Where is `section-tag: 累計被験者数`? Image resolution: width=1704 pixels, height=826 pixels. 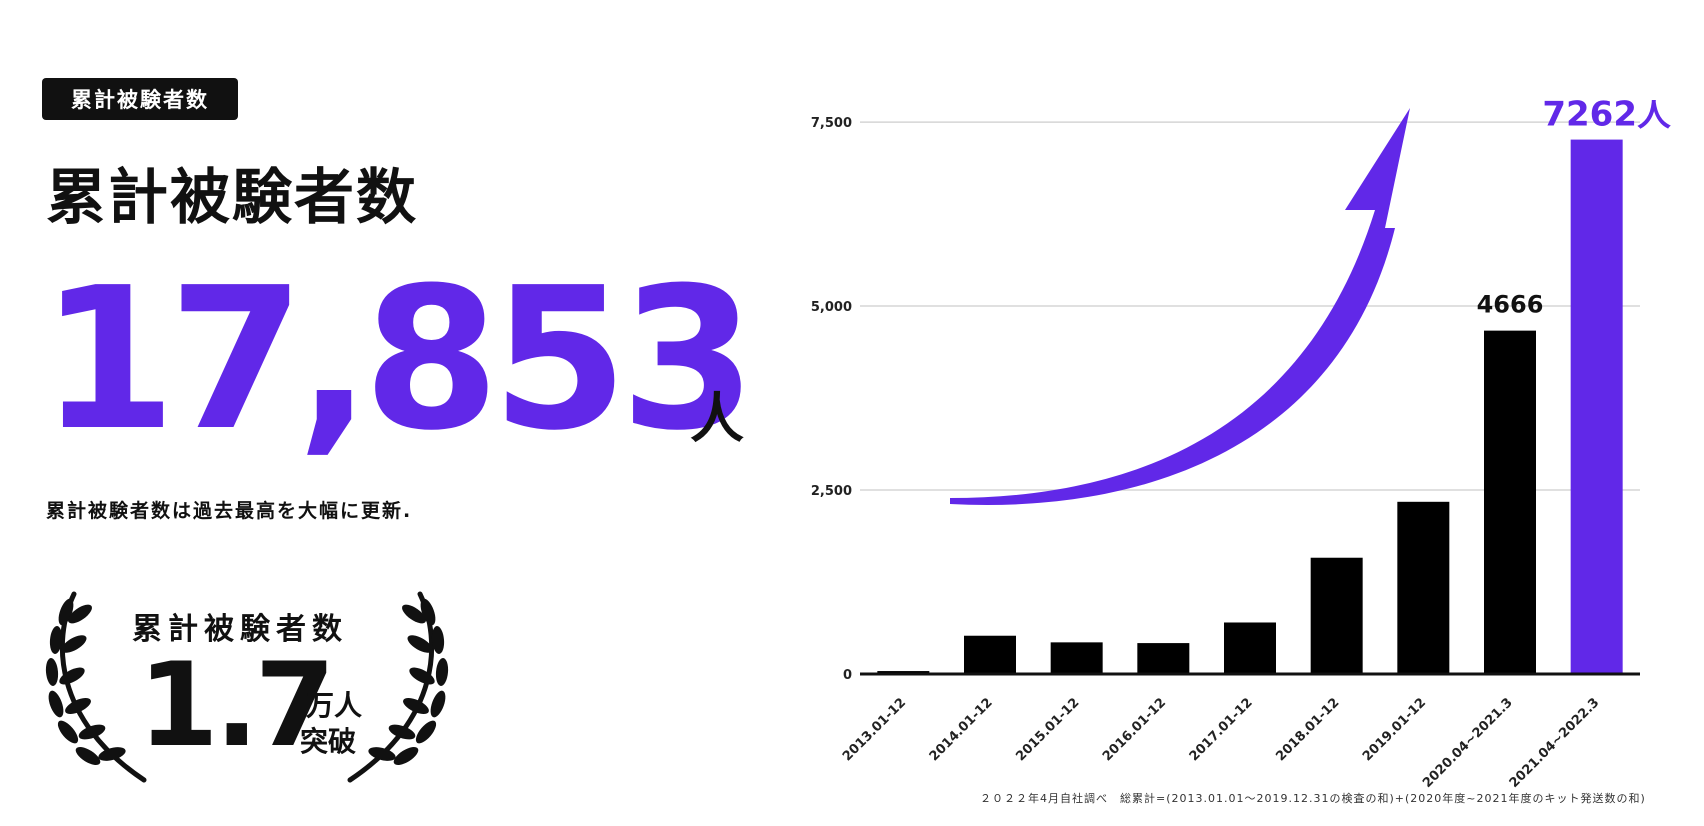 section-tag: 累計被験者数 is located at coordinates (140, 99).